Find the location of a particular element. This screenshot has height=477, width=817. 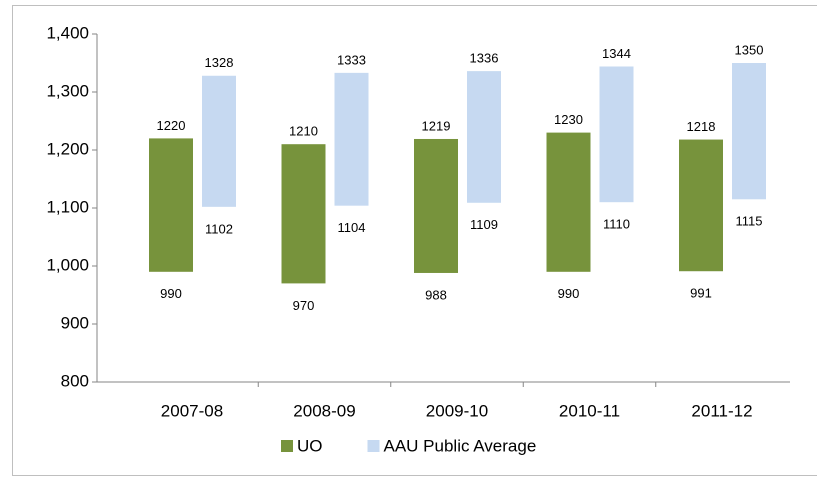

data-label: 1110 is located at coordinates (616, 224).